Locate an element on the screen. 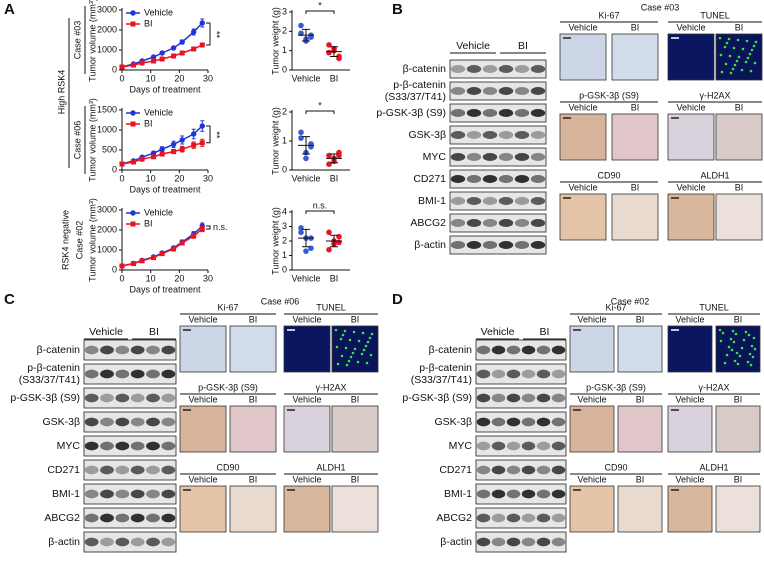 The width and height of the screenshot is (764, 566). significance-bracket is located at coordinates (208, 34).